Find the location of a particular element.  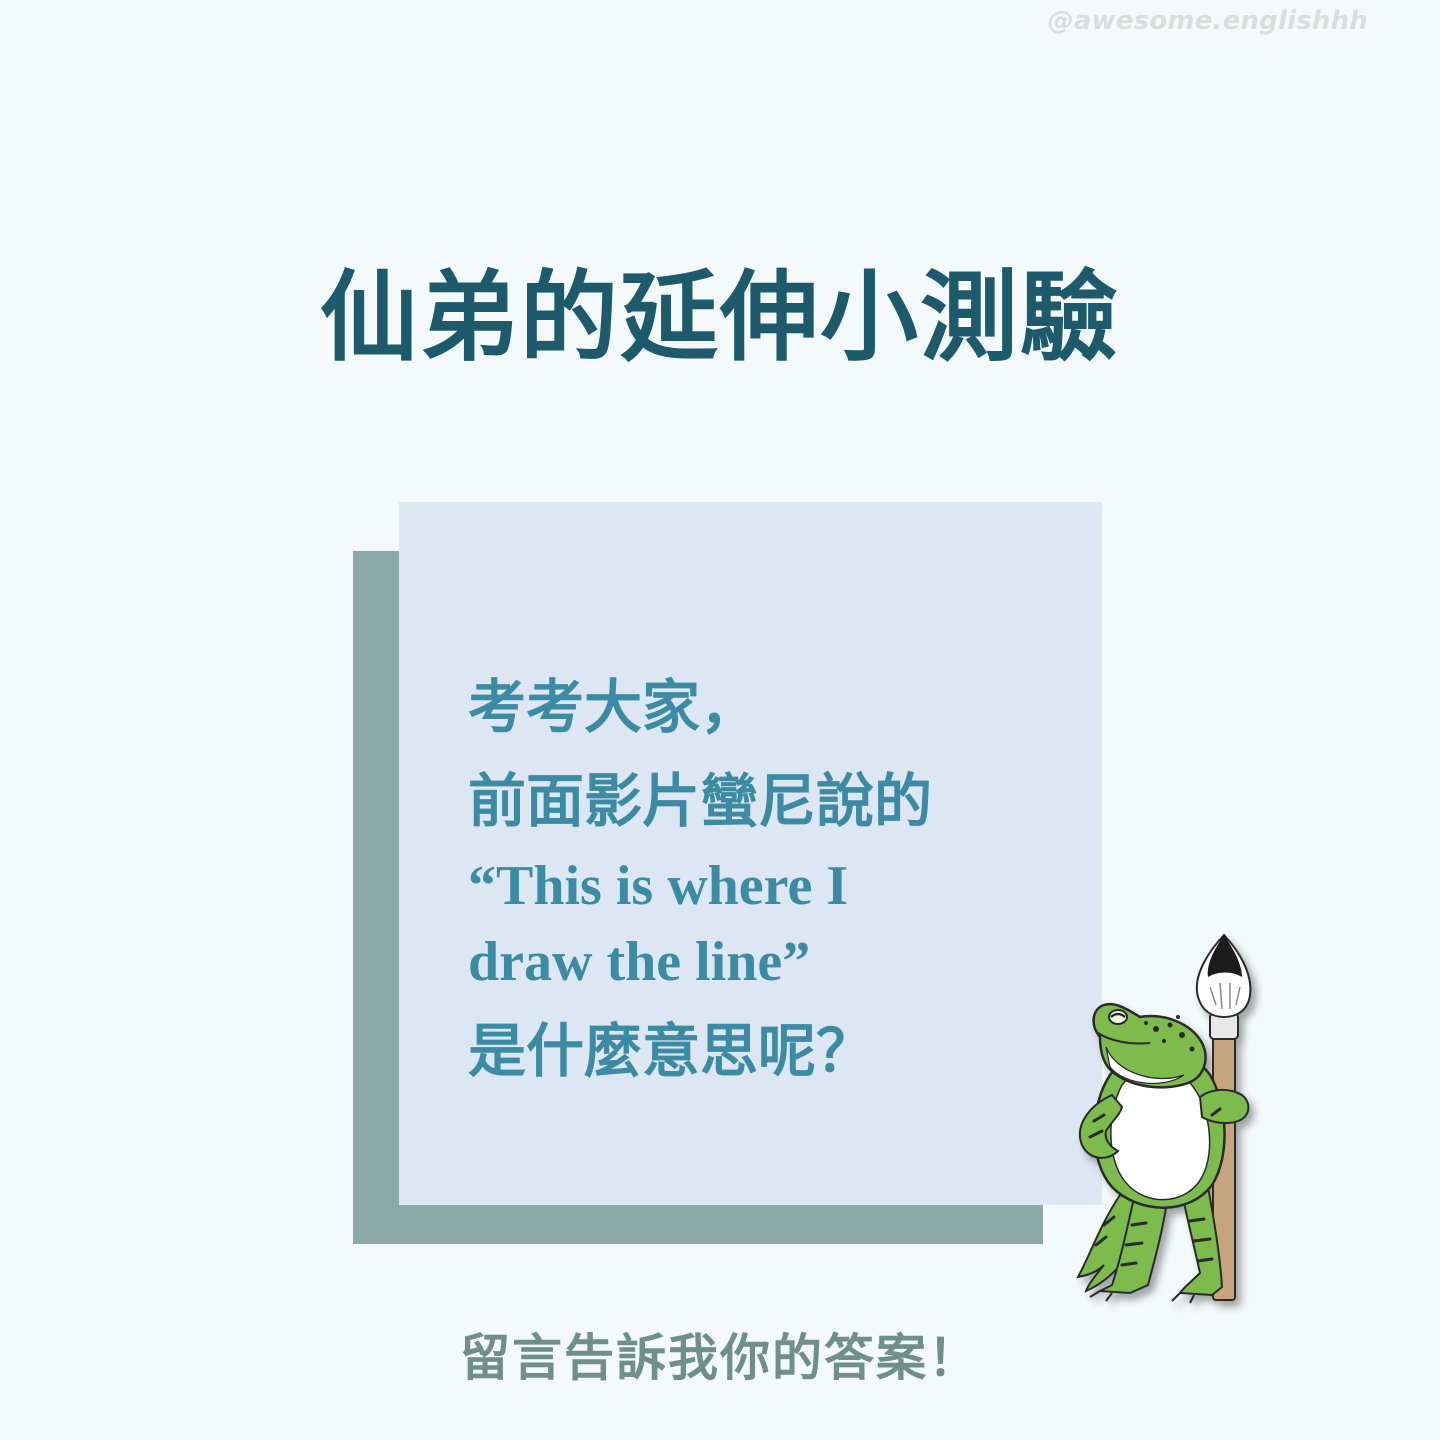

frog-holding-brush-icon is located at coordinates (1164, 1118).